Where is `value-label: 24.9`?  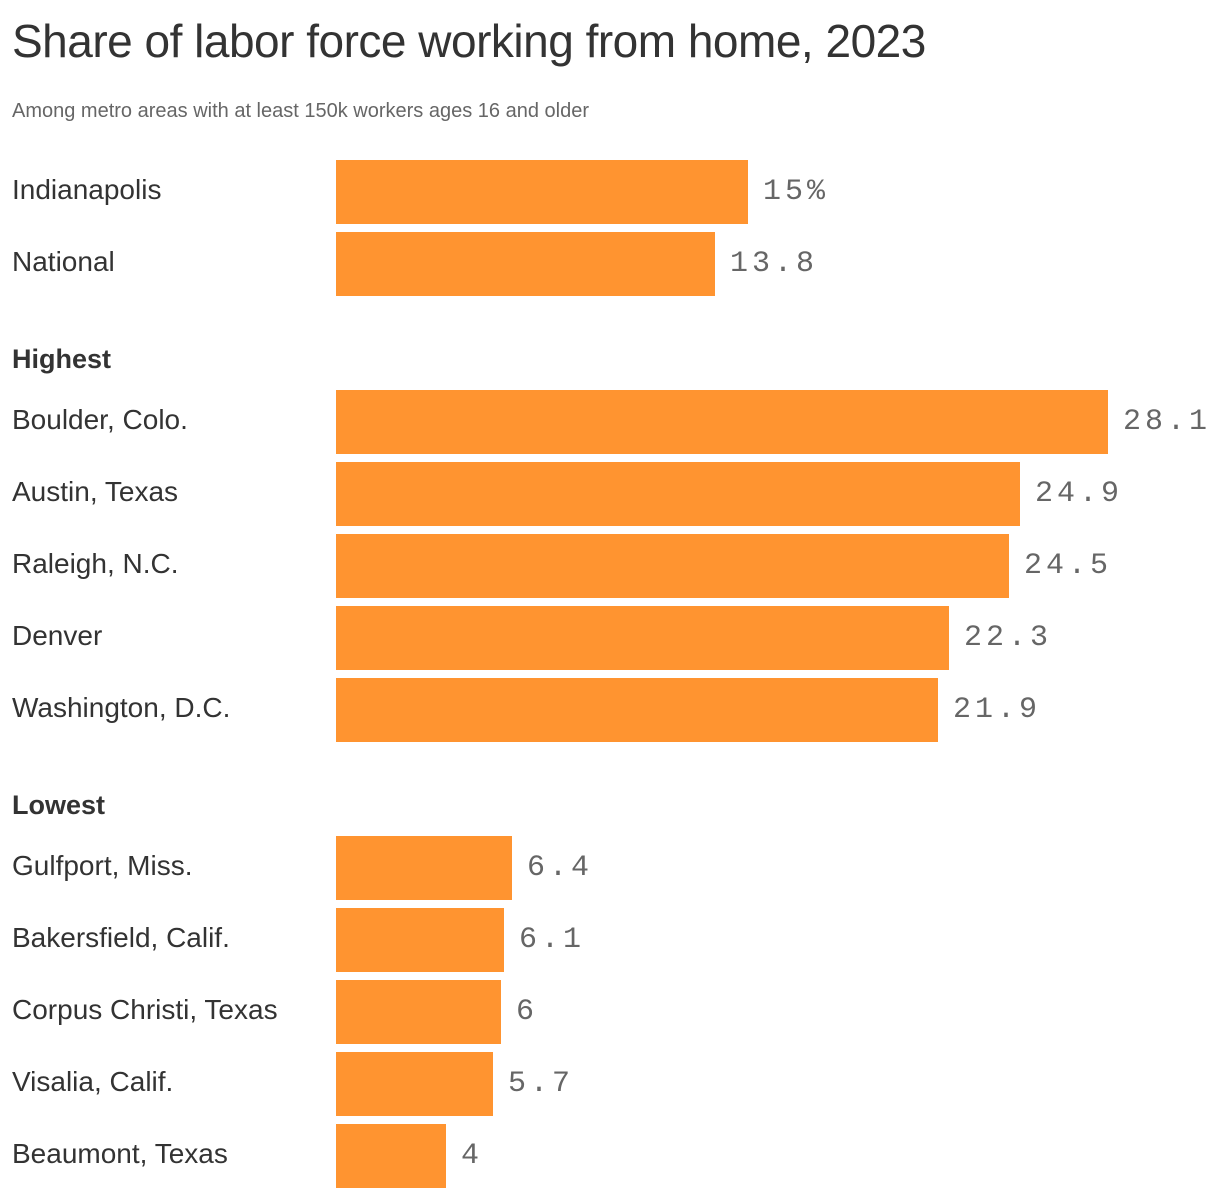
value-label: 24.9 is located at coordinates (1079, 494).